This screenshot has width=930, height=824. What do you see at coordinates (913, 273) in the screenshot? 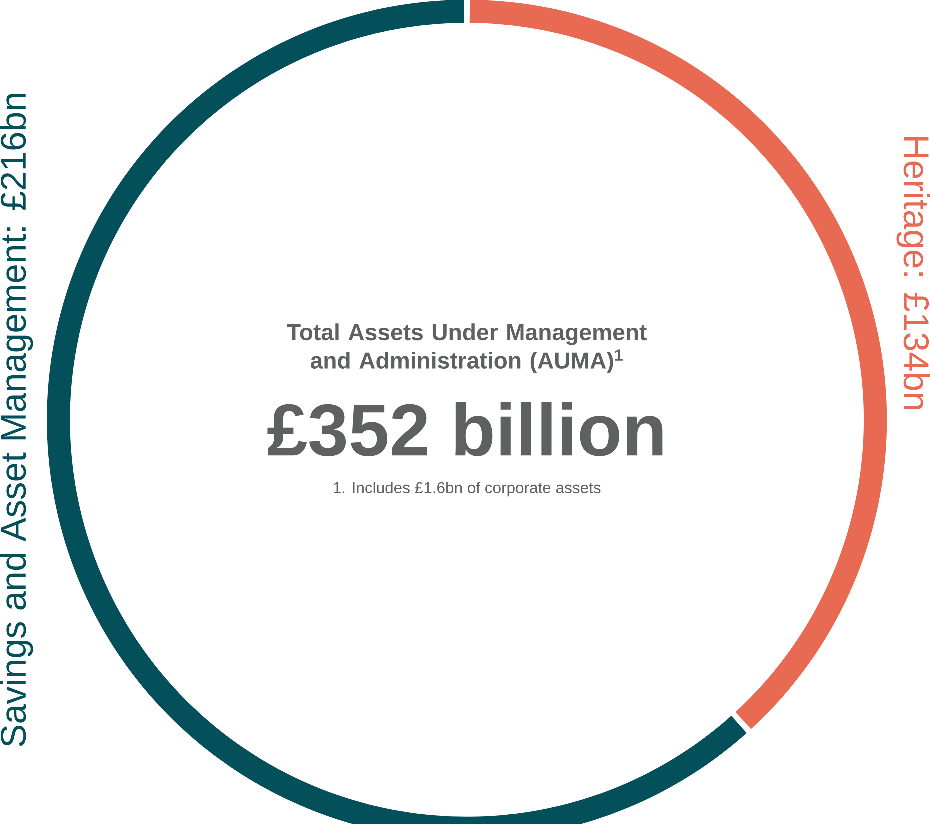
I see `slice-label: Heritage: £134bn` at bounding box center [913, 273].